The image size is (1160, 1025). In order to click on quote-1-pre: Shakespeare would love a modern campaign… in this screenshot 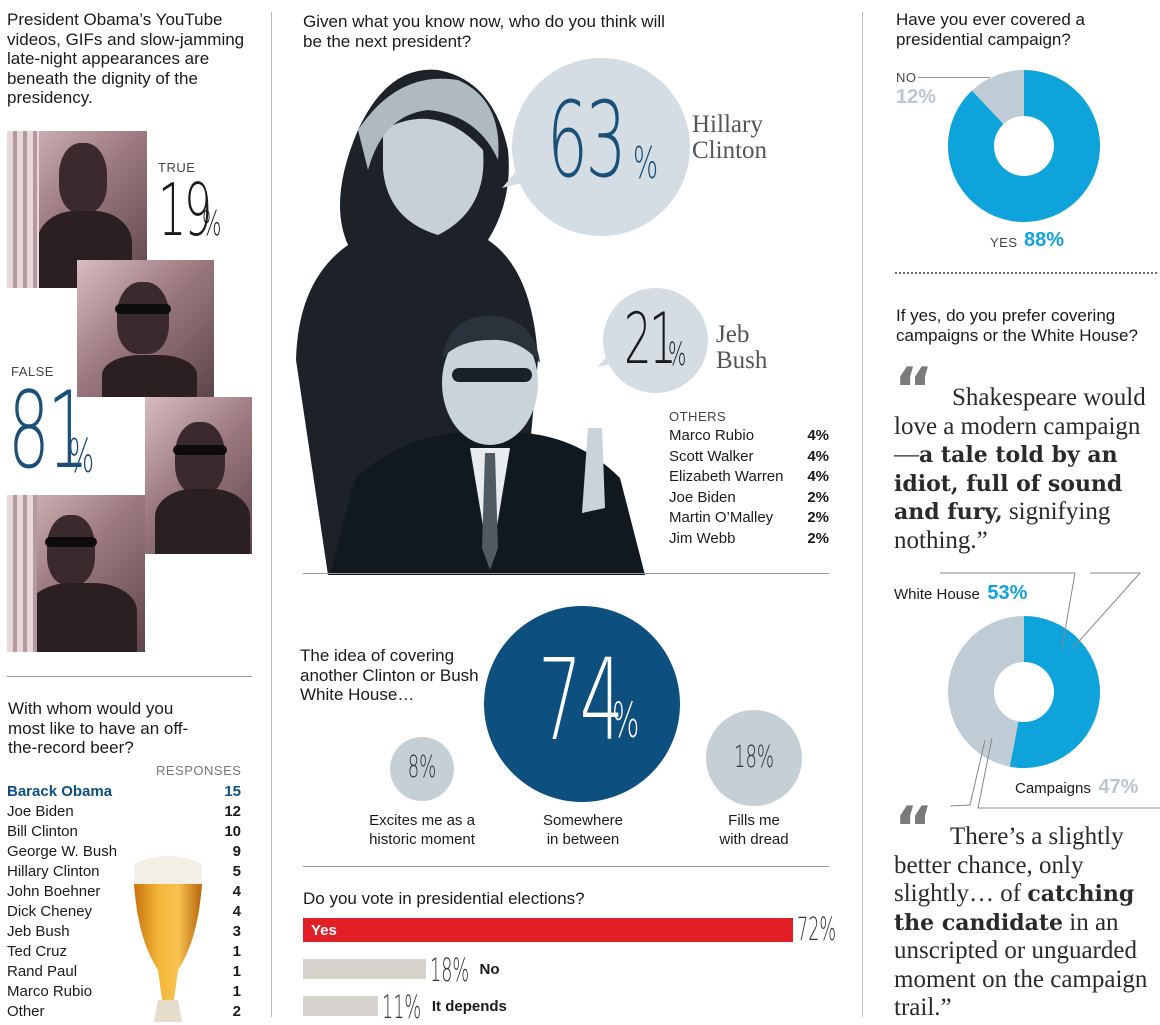, I will do `click(1020, 426)`.